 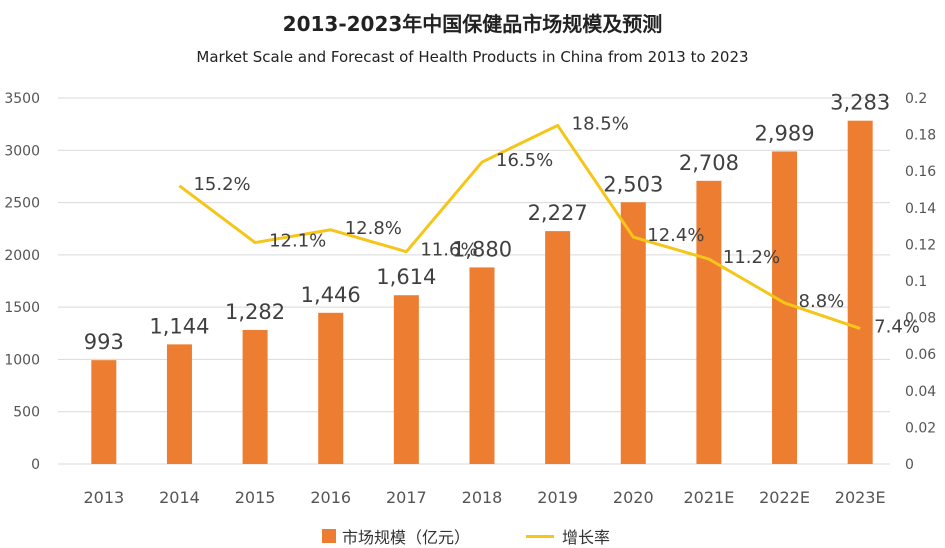 I want to click on x-tick-label: 2015, so click(x=255, y=497).